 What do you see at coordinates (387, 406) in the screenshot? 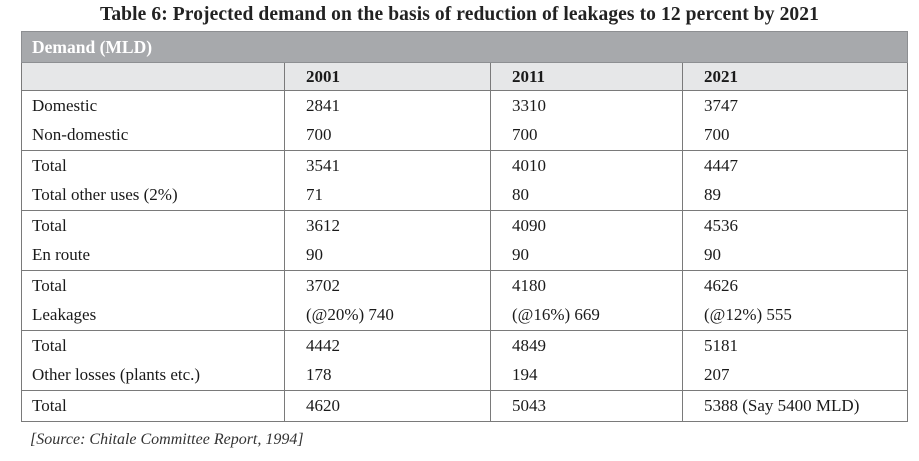
I see `cell-2001: 4620` at bounding box center [387, 406].